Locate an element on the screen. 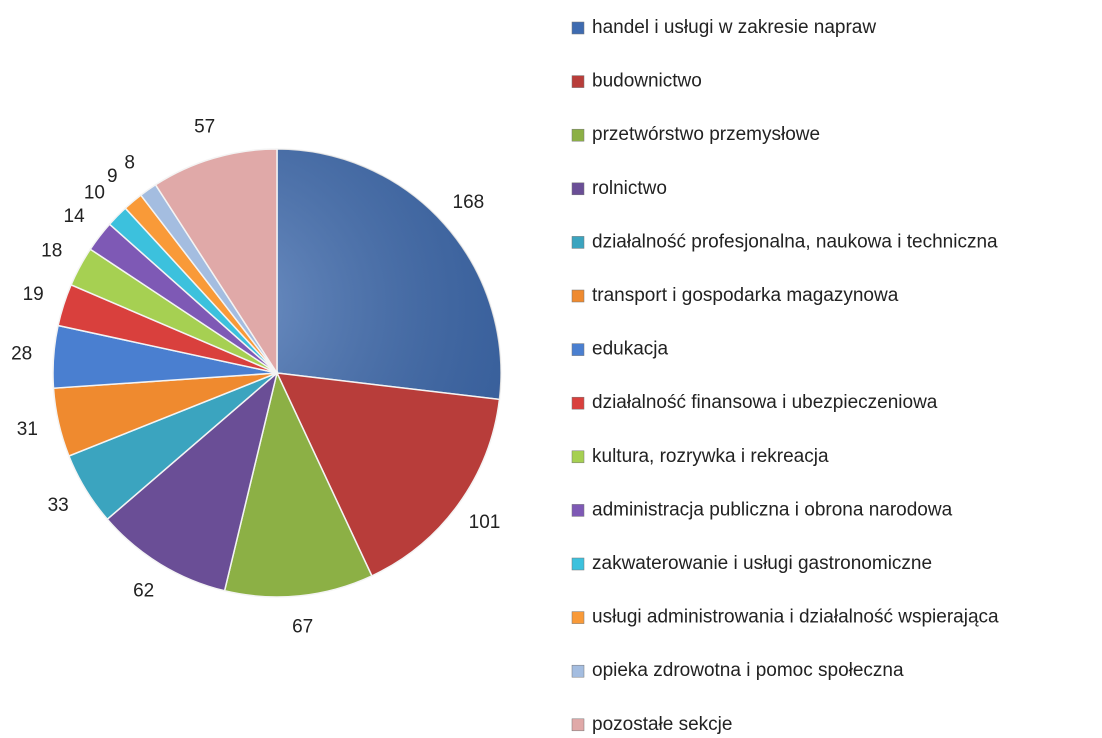 The width and height of the screenshot is (1102, 738). data-label: 31 is located at coordinates (27, 429).